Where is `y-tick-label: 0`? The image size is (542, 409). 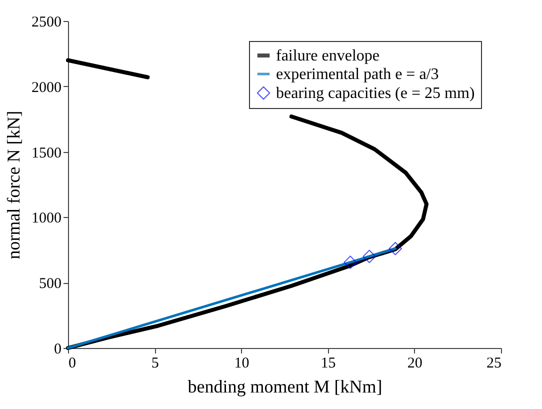 y-tick-label: 0 is located at coordinates (58, 350).